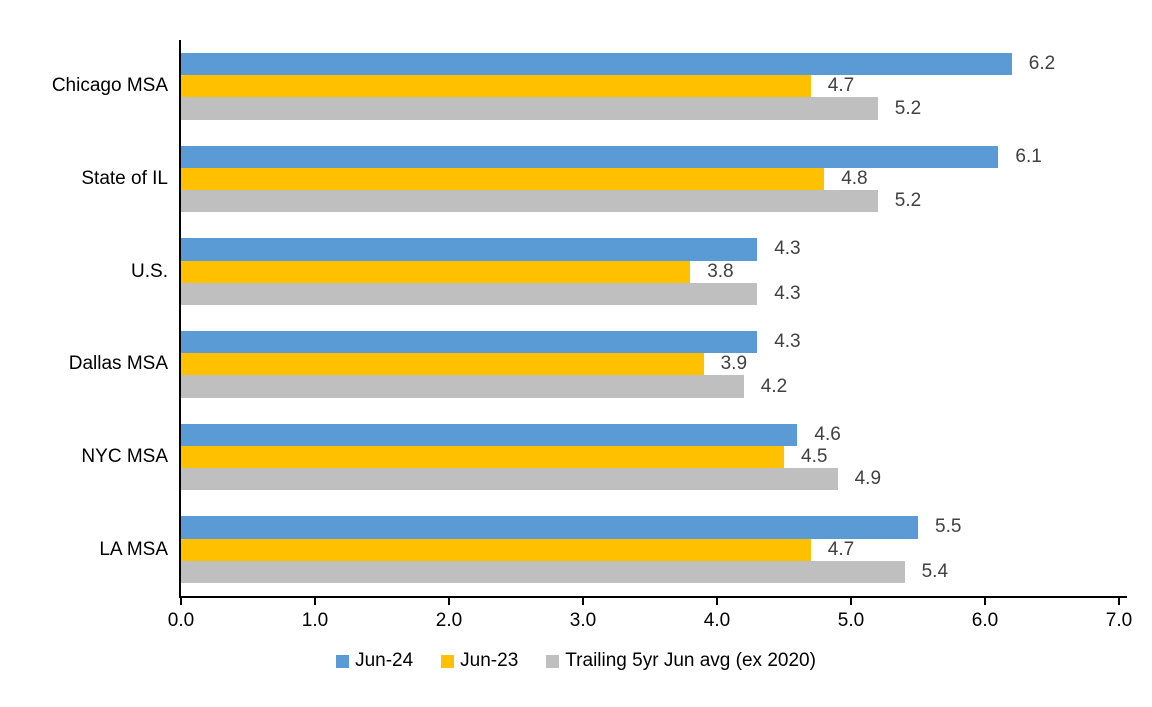  What do you see at coordinates (489, 660) in the screenshot?
I see `legend-label: Jun-23` at bounding box center [489, 660].